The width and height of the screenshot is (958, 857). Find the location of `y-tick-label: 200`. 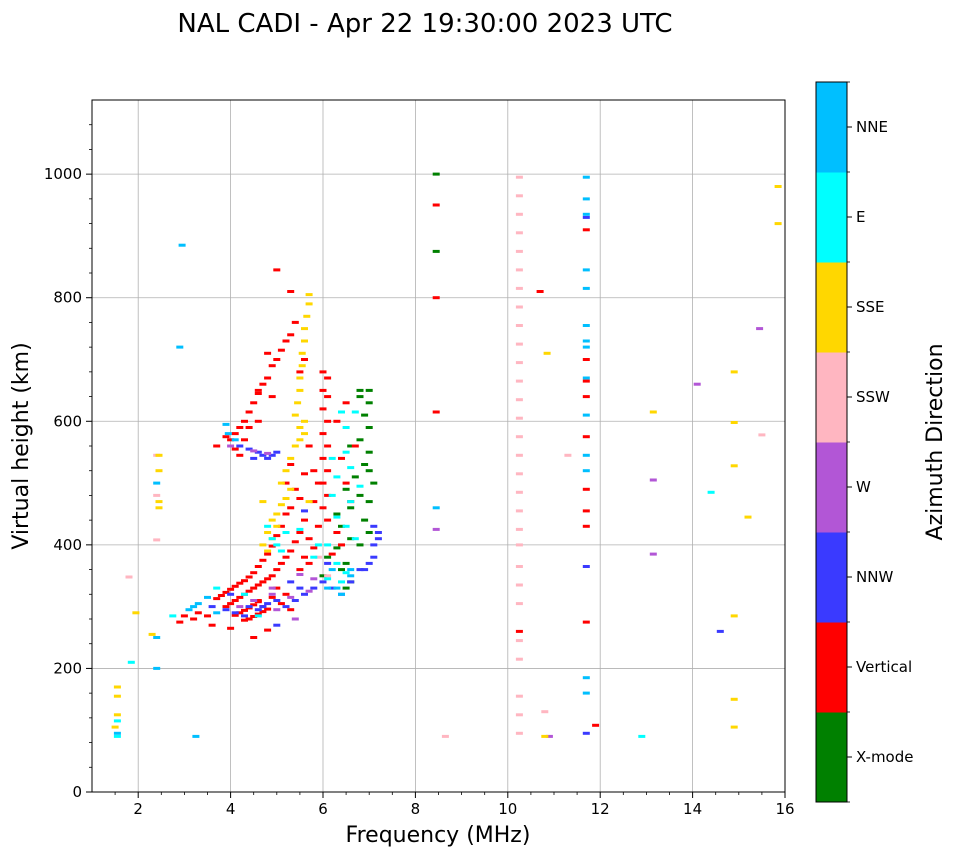

y-tick-label: 200 is located at coordinates (67, 668).